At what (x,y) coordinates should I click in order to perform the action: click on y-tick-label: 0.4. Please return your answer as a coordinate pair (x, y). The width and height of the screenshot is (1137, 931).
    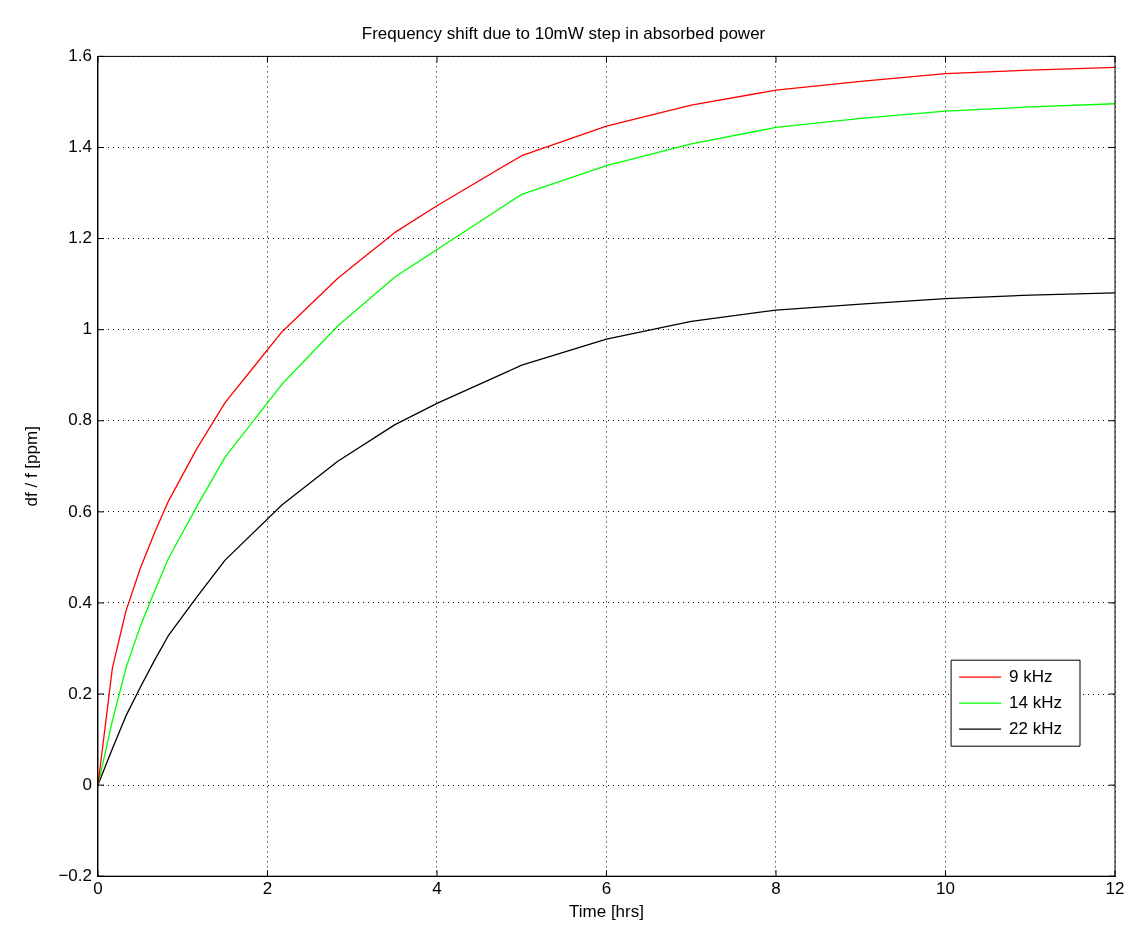
    Looking at the image, I should click on (80, 602).